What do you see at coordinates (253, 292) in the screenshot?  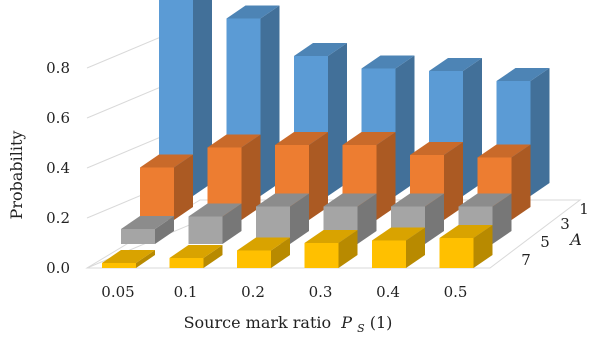 I see `x-tick-label: 0.2` at bounding box center [253, 292].